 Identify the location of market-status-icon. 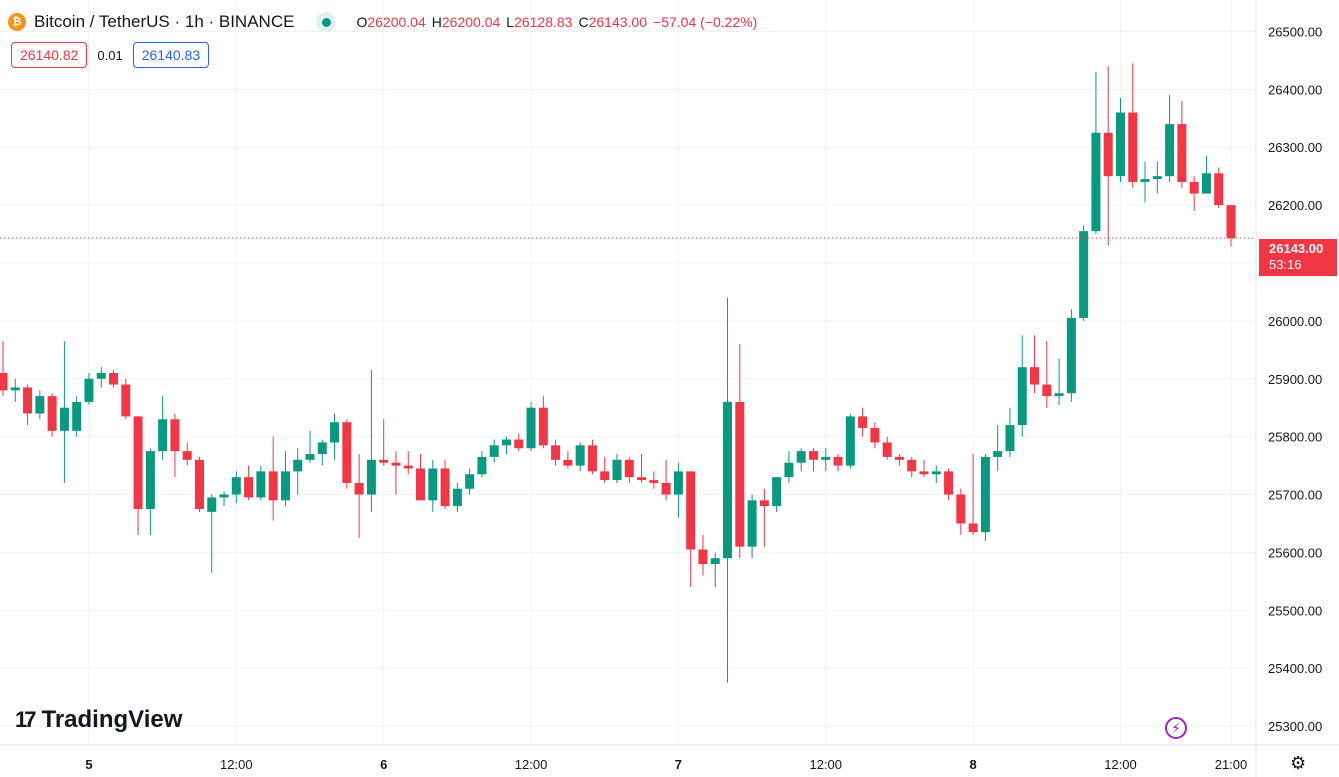
(326, 22).